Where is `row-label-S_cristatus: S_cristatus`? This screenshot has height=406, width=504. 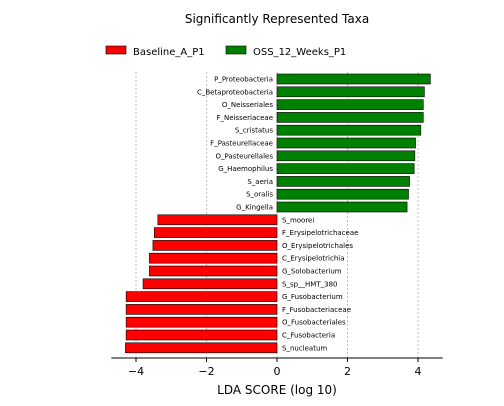 row-label-S_cristatus: S_cristatus is located at coordinates (254, 131).